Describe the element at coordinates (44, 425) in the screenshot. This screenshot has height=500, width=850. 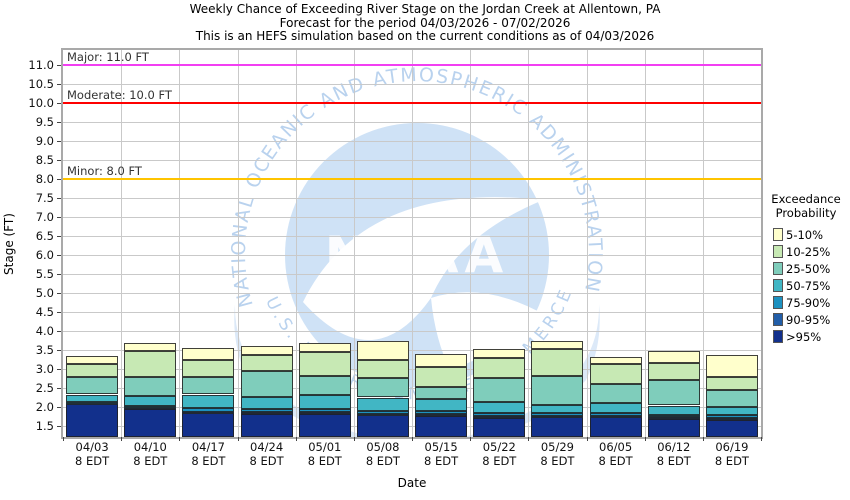
I see `y-tick-label: 1.5` at that location.